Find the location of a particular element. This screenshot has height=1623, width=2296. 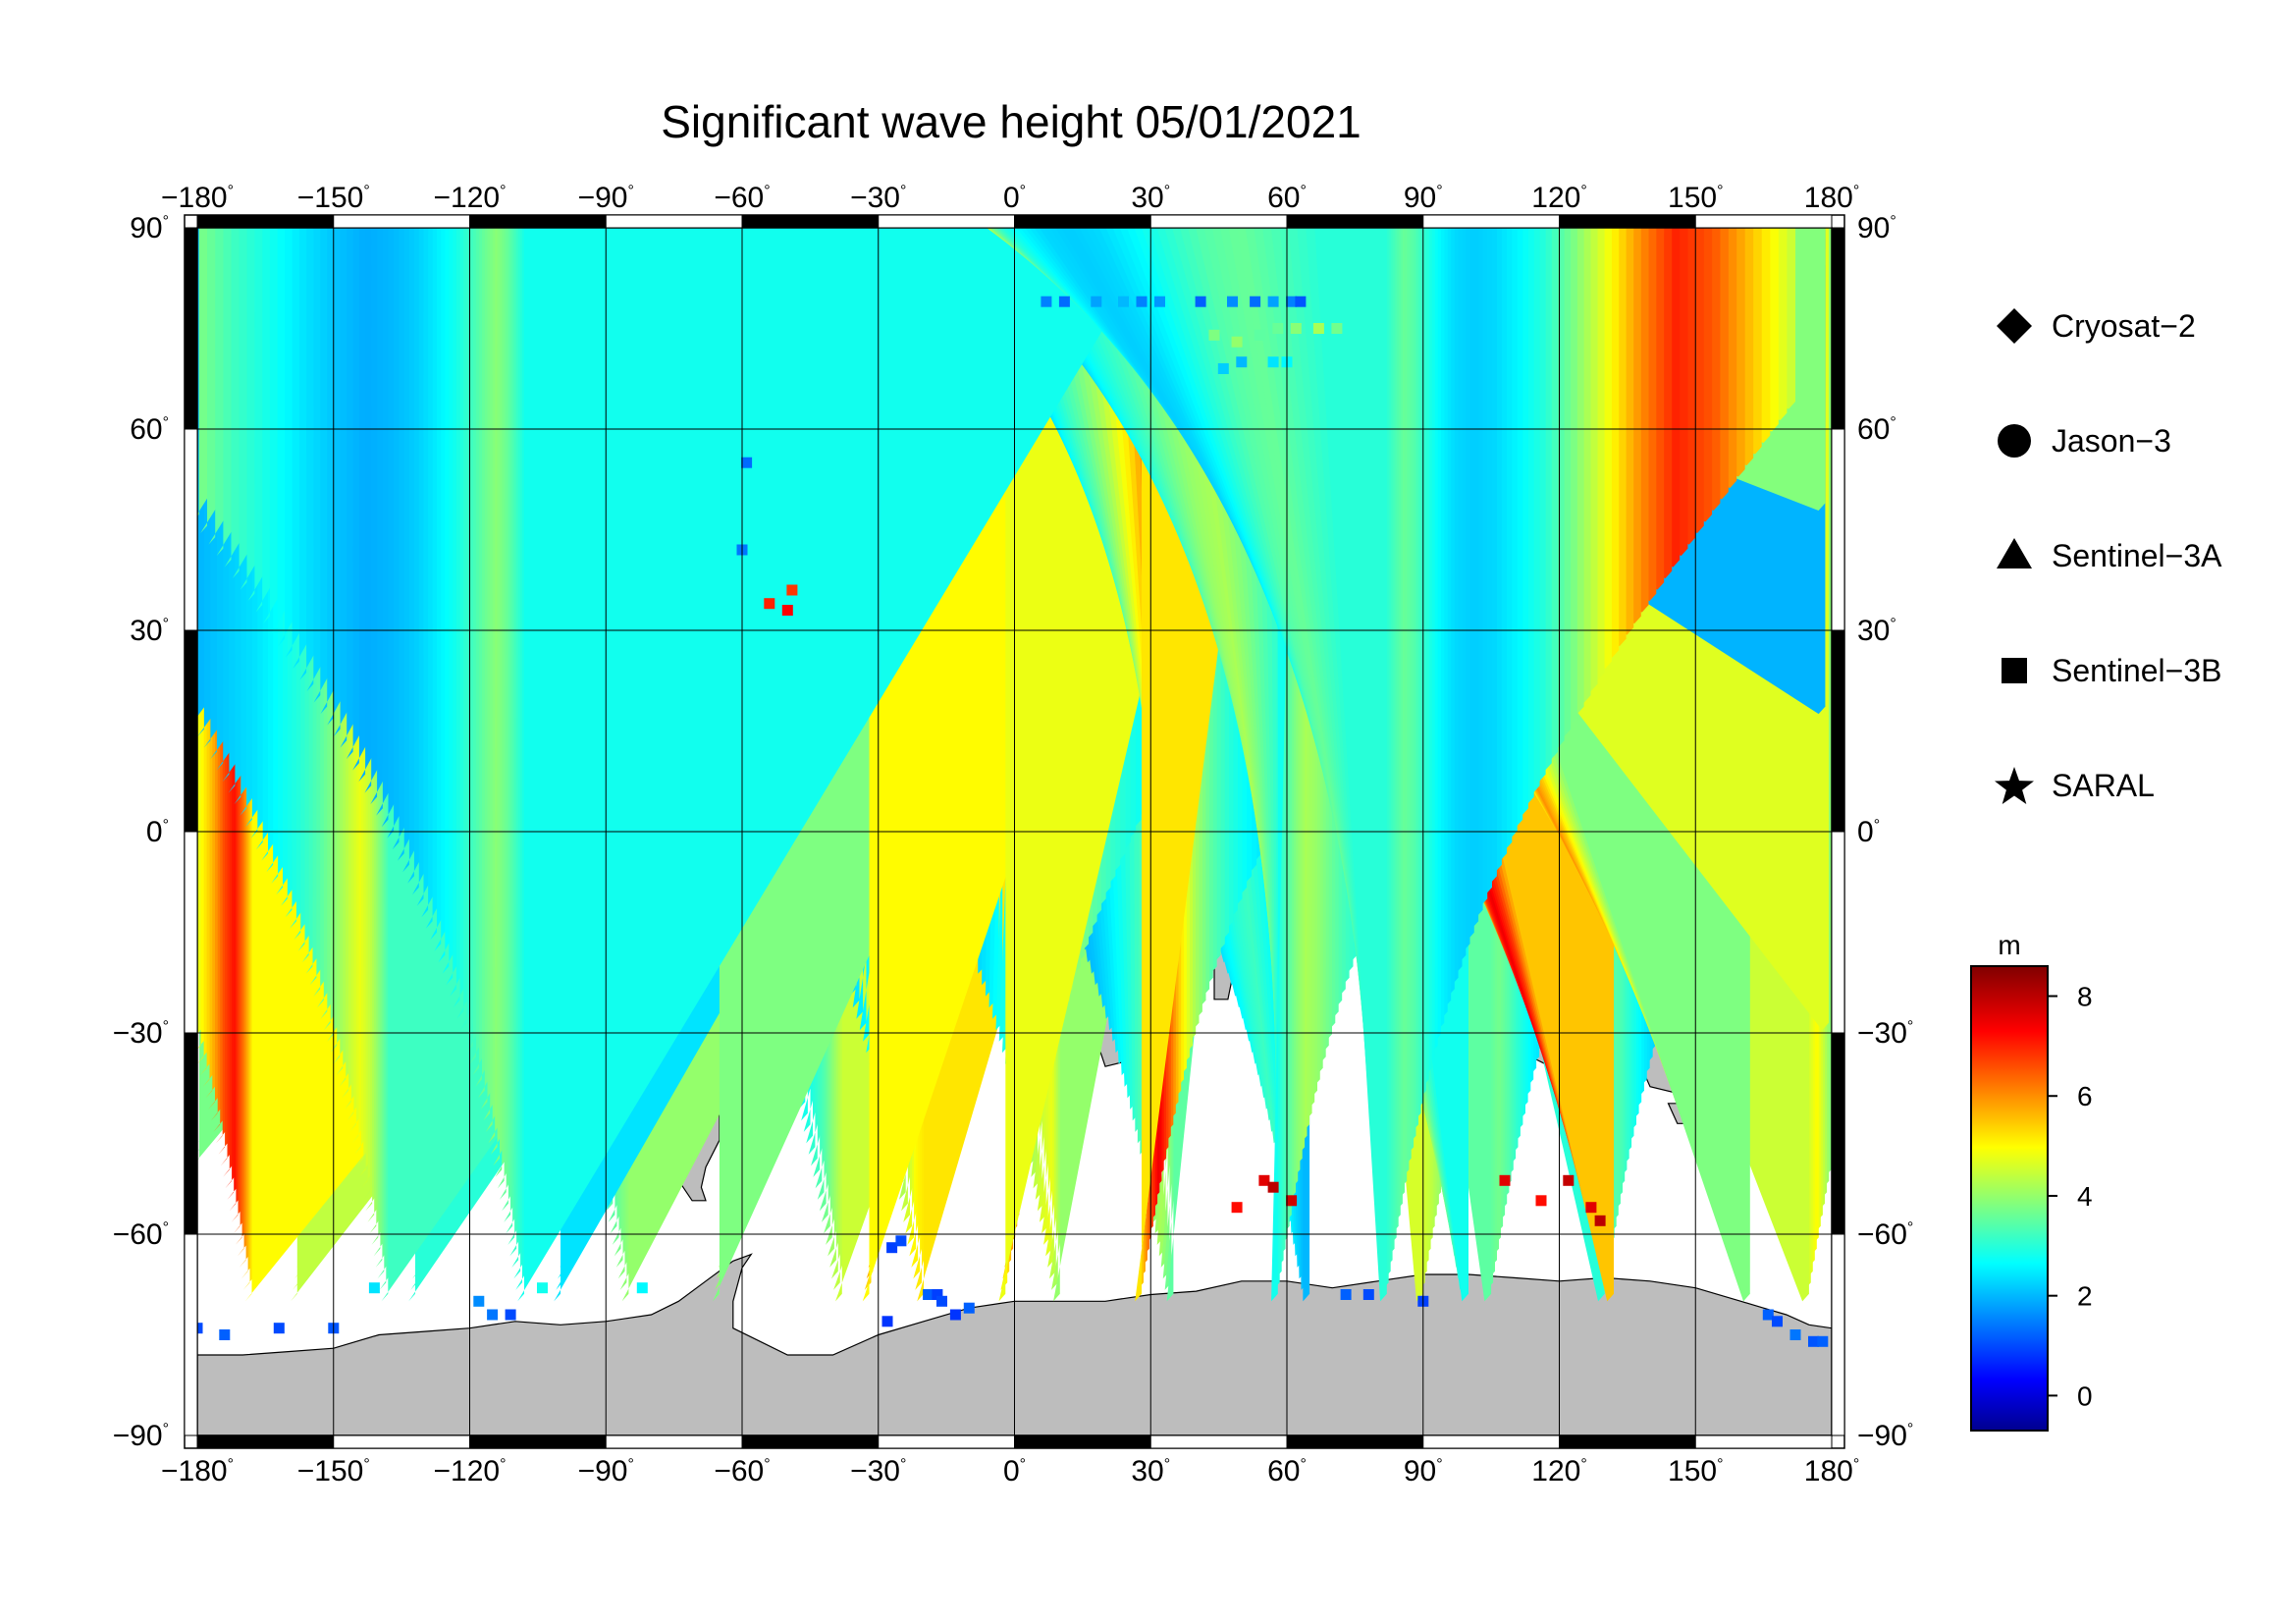

lon-label-top: 90° is located at coordinates (1423, 198).